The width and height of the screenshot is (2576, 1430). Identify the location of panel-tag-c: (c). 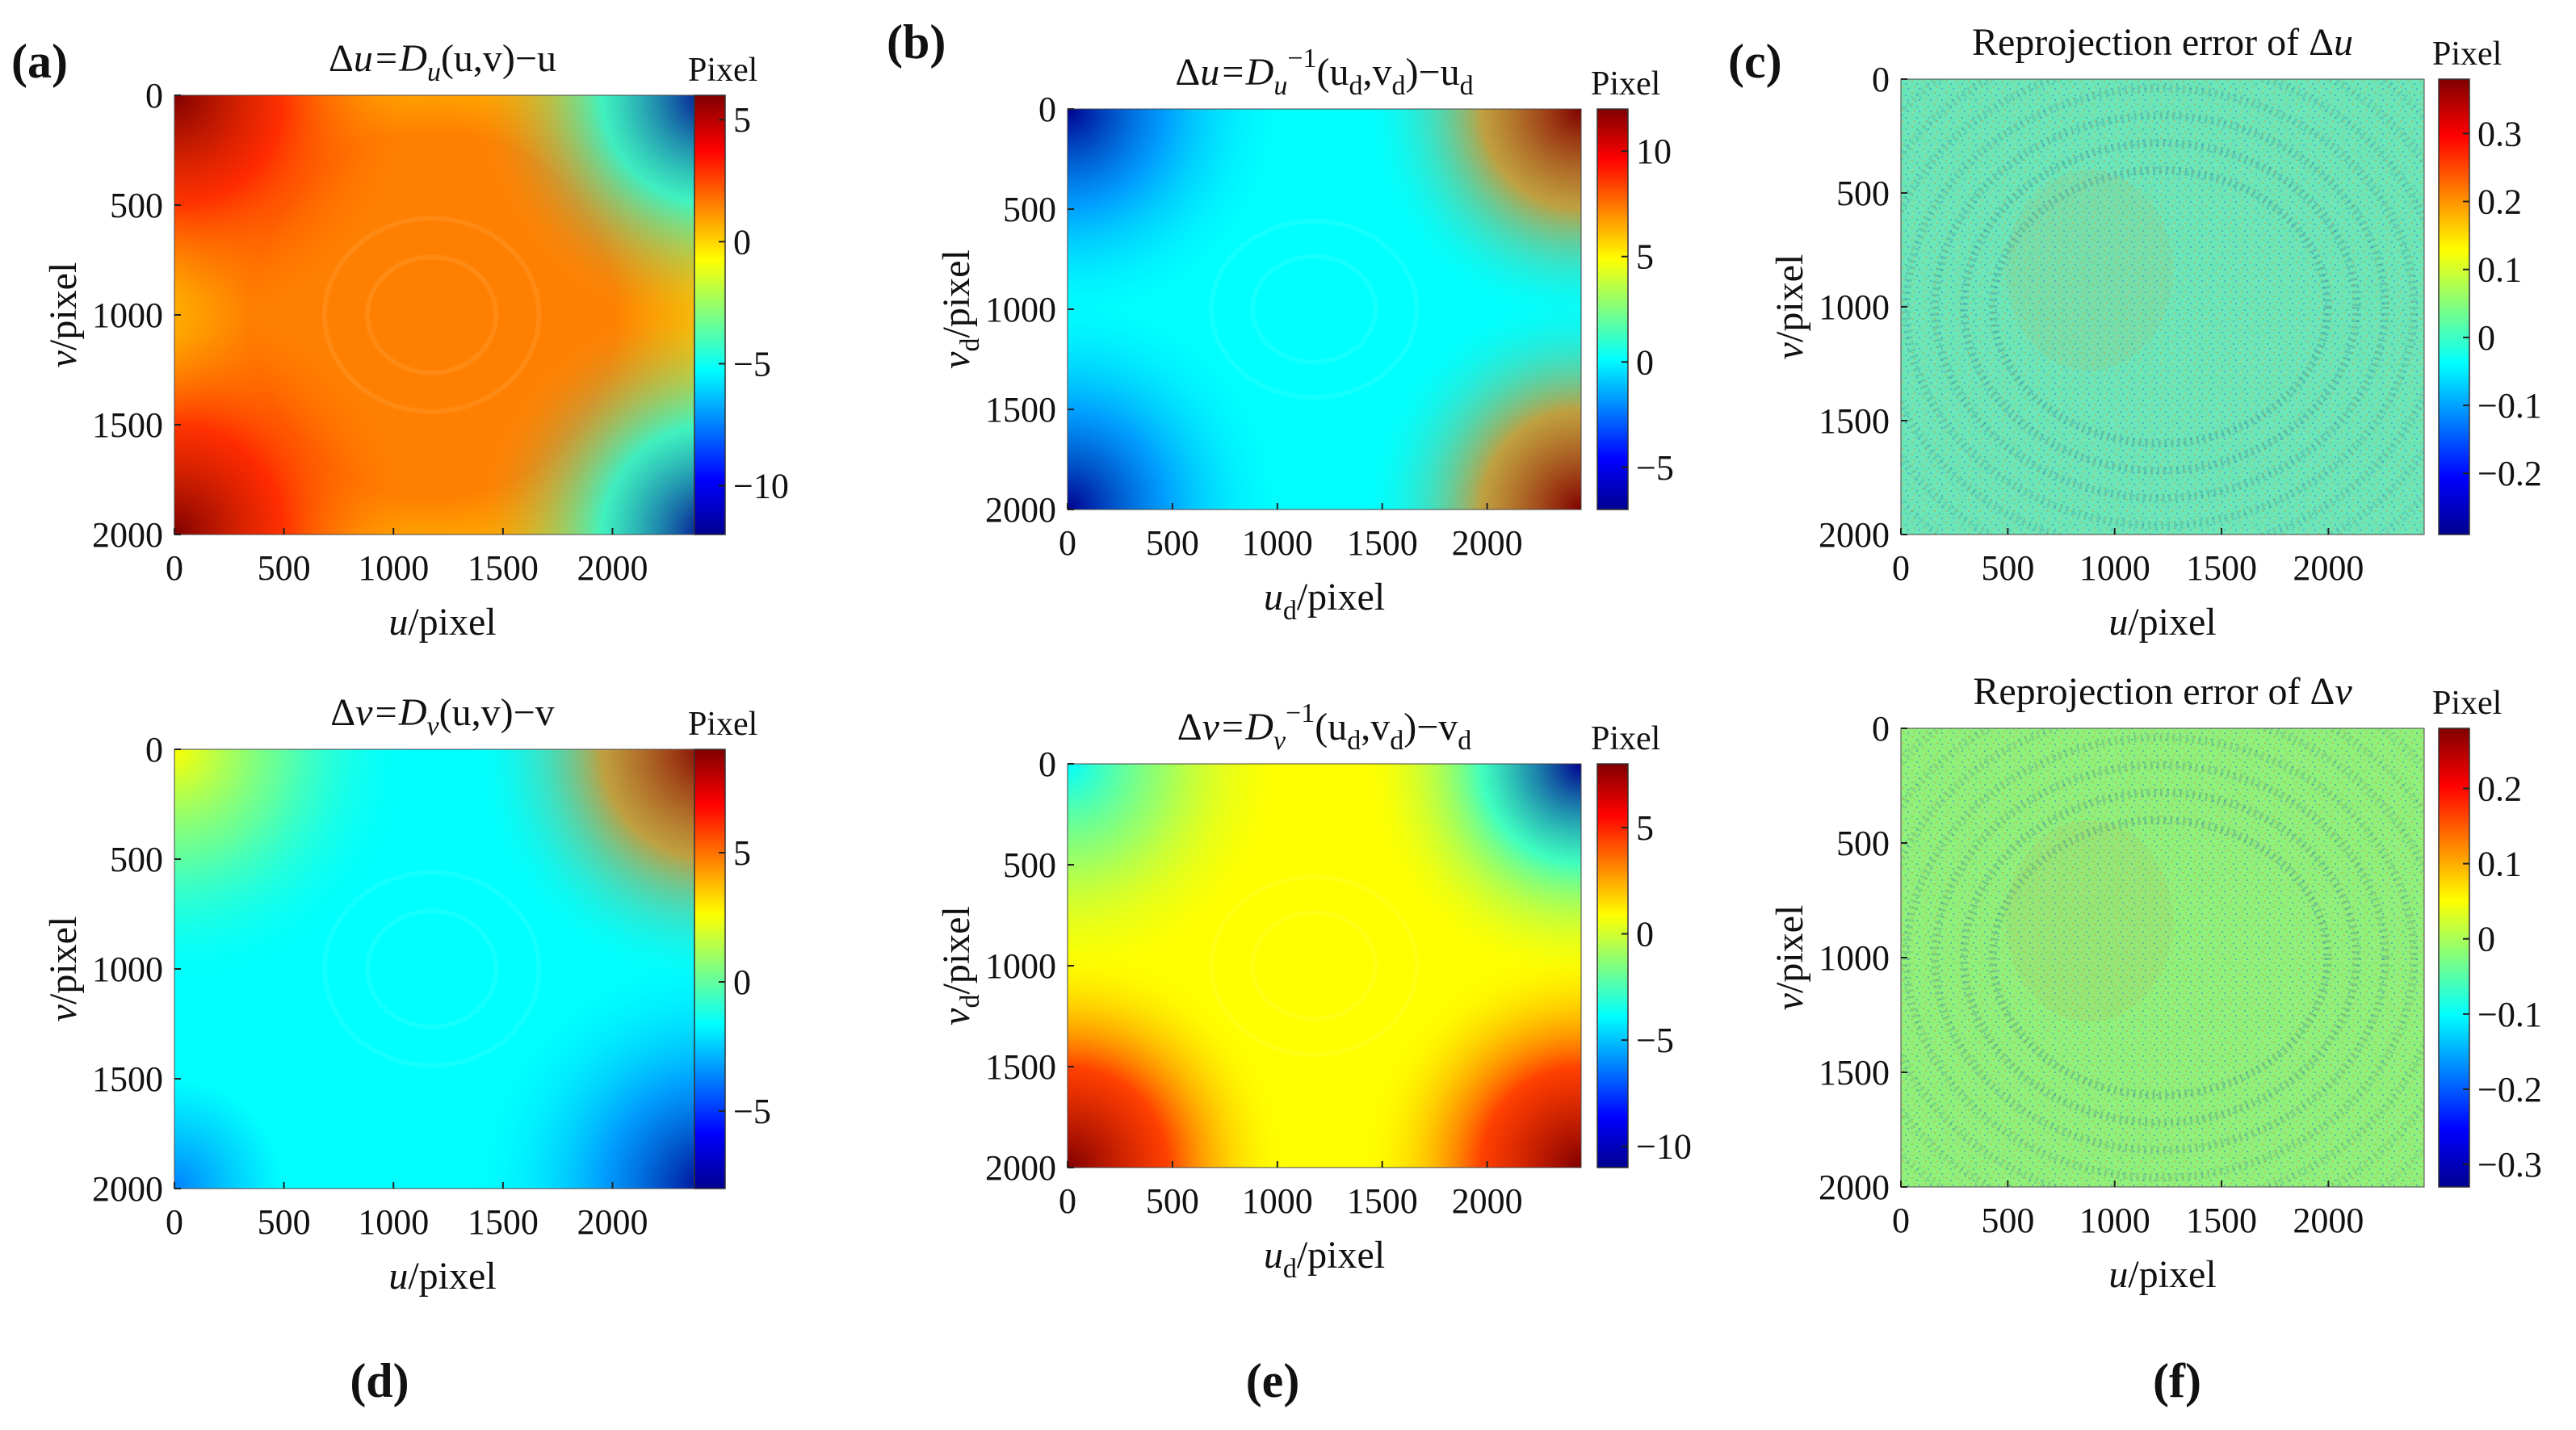
(1755, 62).